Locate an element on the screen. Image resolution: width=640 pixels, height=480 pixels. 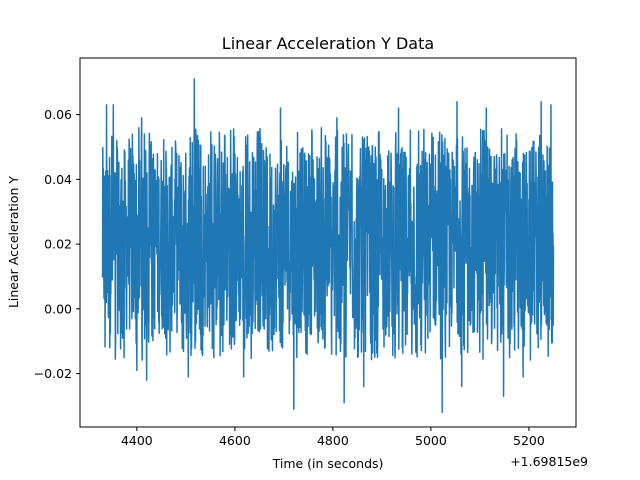
x-tick-label: 4400 is located at coordinates (137, 440).